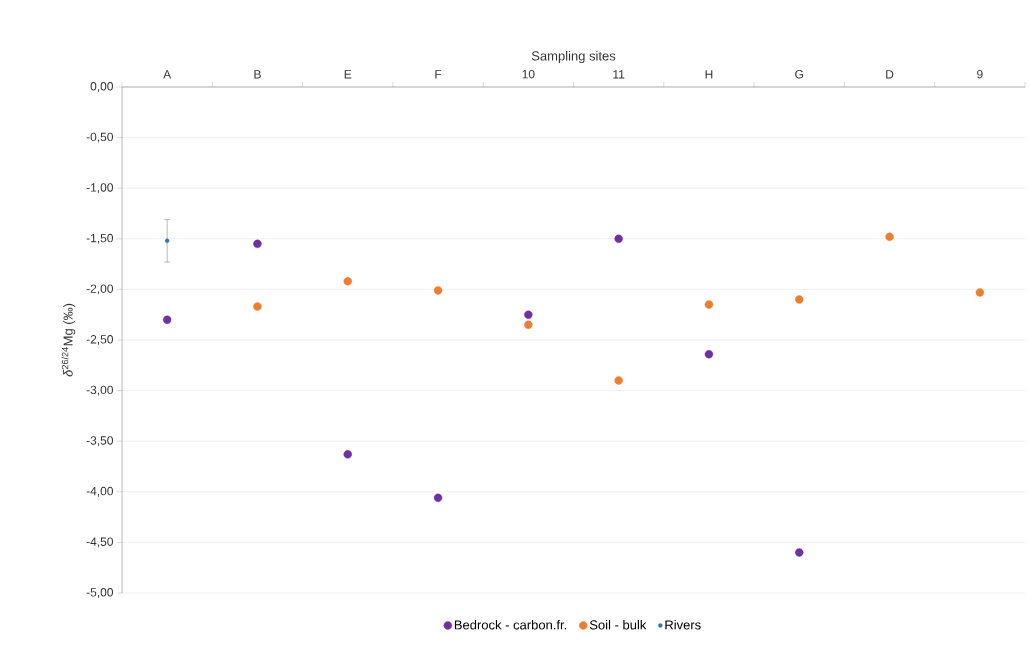  What do you see at coordinates (257, 74) in the screenshot?
I see `x-tick-label: B` at bounding box center [257, 74].